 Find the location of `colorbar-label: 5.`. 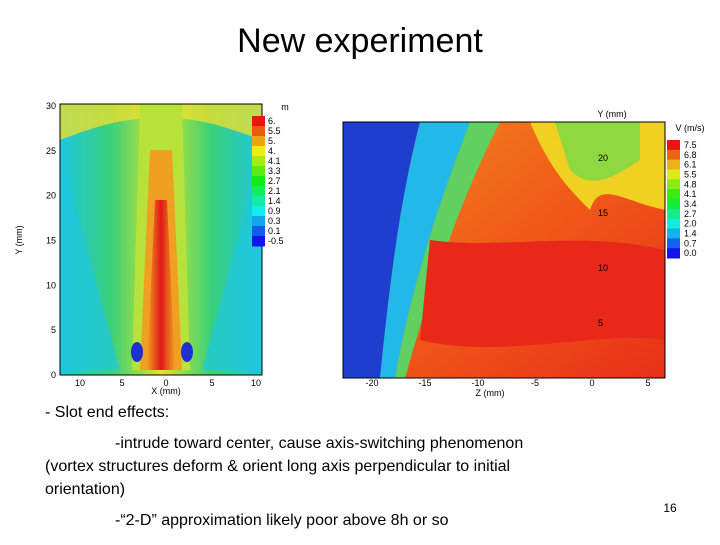

colorbar-label: 5. is located at coordinates (272, 141).